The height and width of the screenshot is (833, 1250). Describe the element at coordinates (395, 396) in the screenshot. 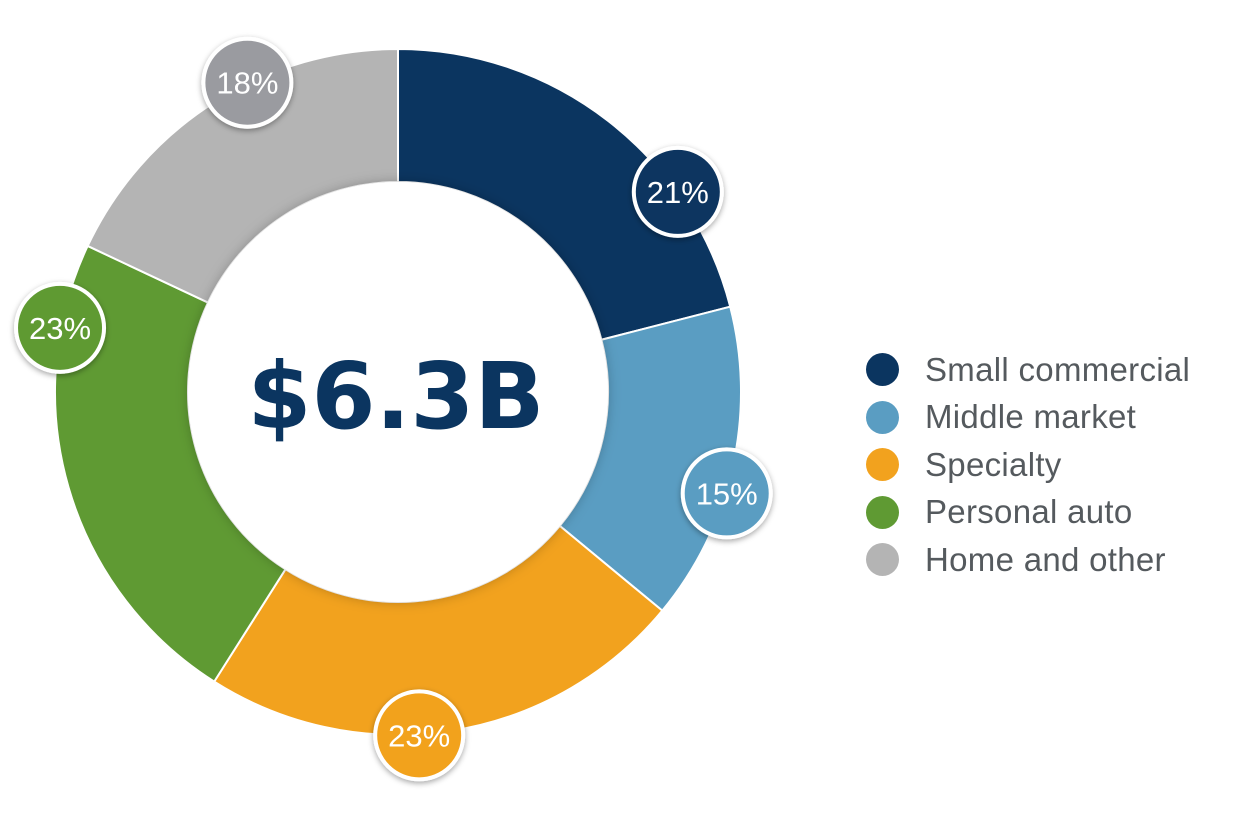

I see `center-total-label: $6.3B` at that location.